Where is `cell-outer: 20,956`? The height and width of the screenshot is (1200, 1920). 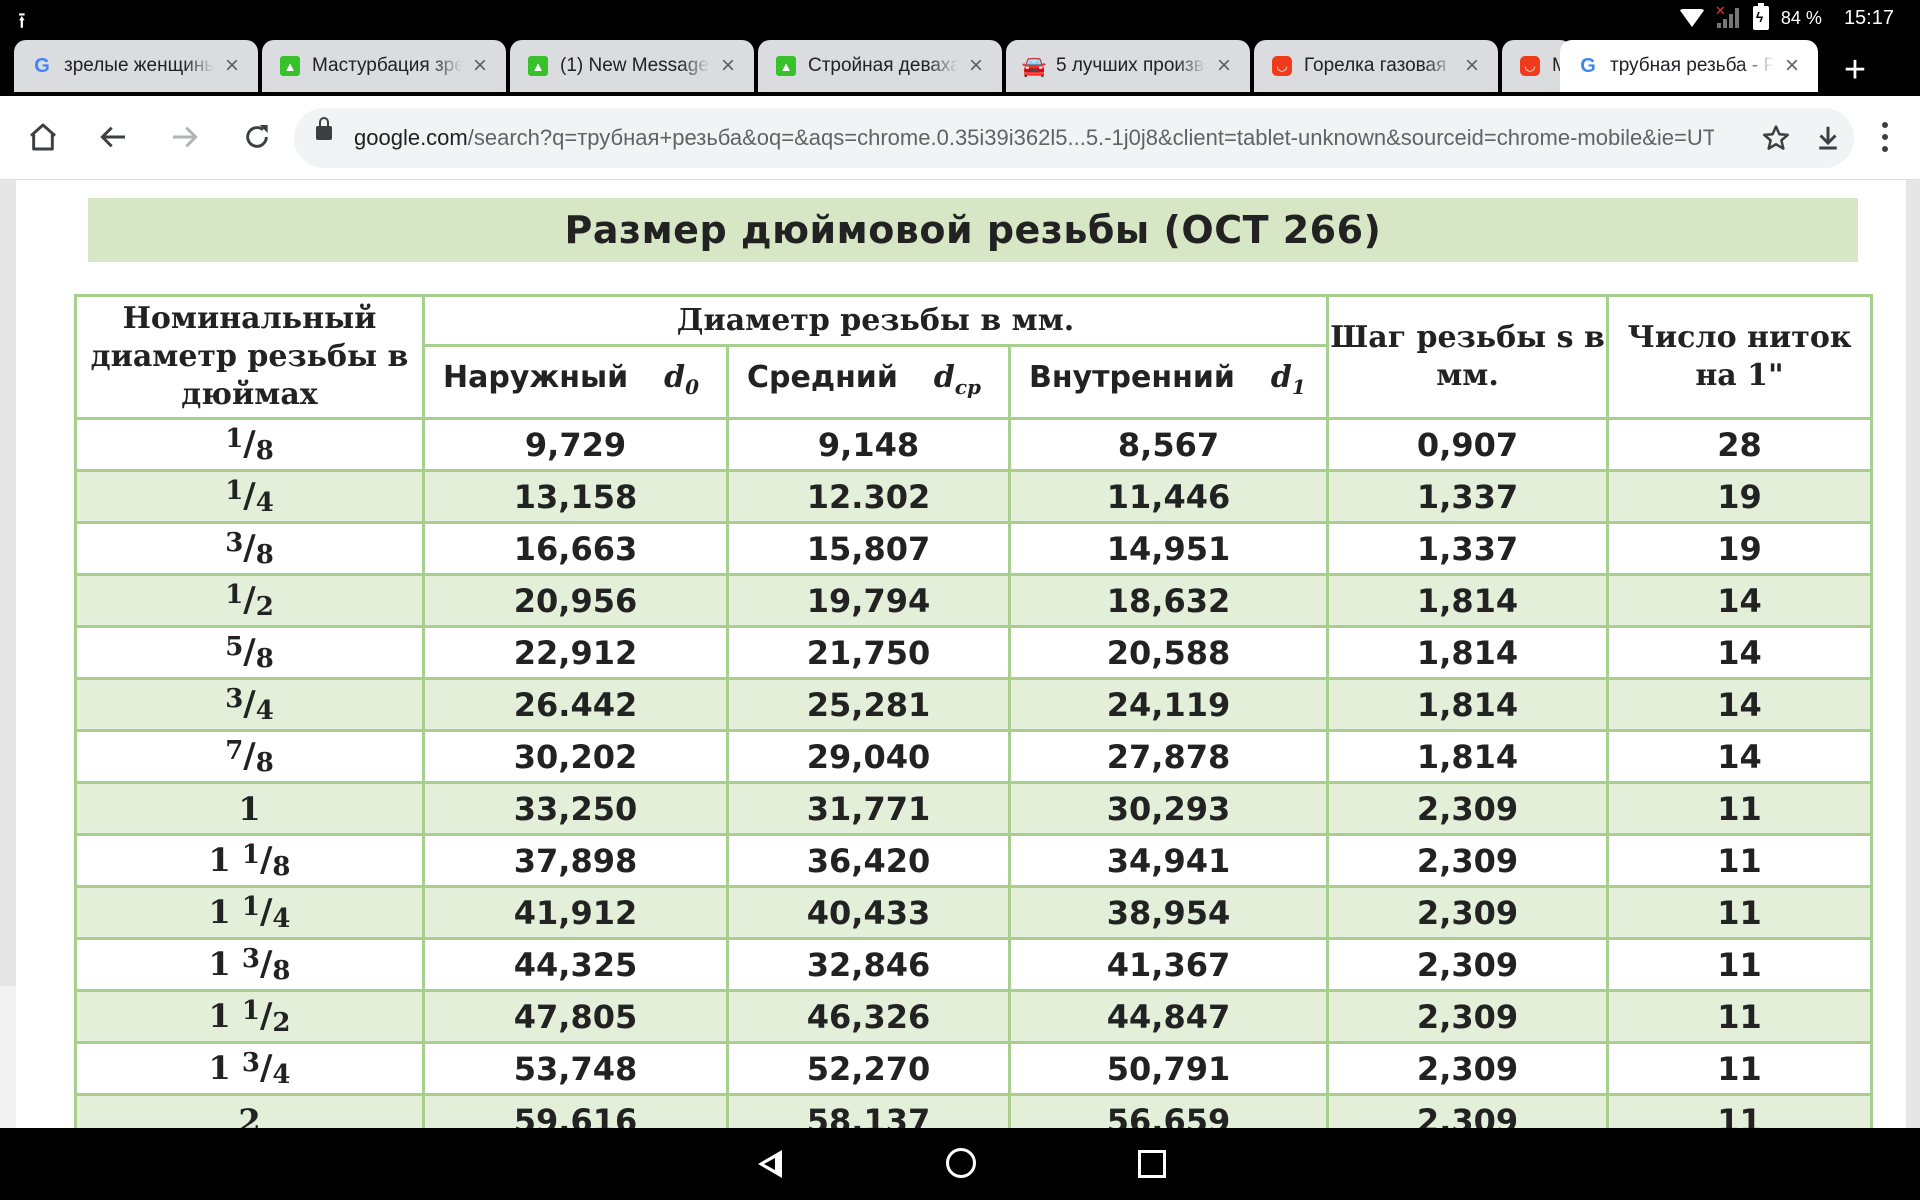
cell-outer: 20,956 is located at coordinates (575, 600).